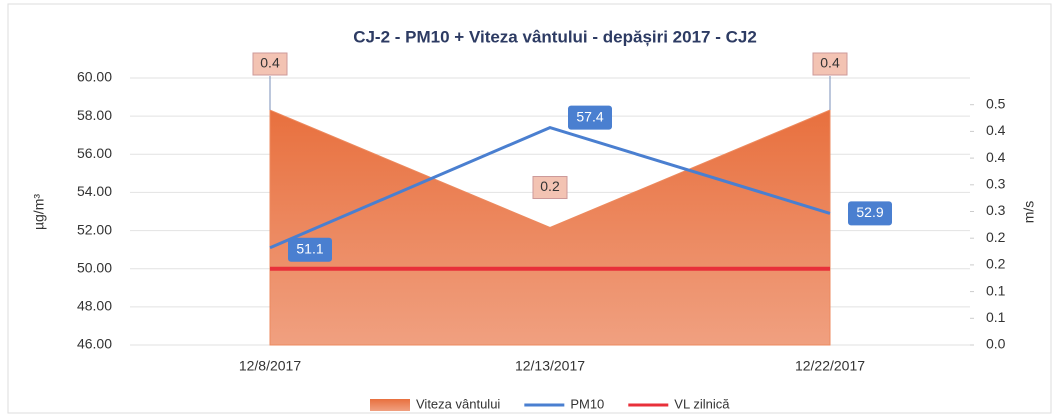 The width and height of the screenshot is (1059, 417). I want to click on y2-tick-label: 0.0, so click(996, 344).